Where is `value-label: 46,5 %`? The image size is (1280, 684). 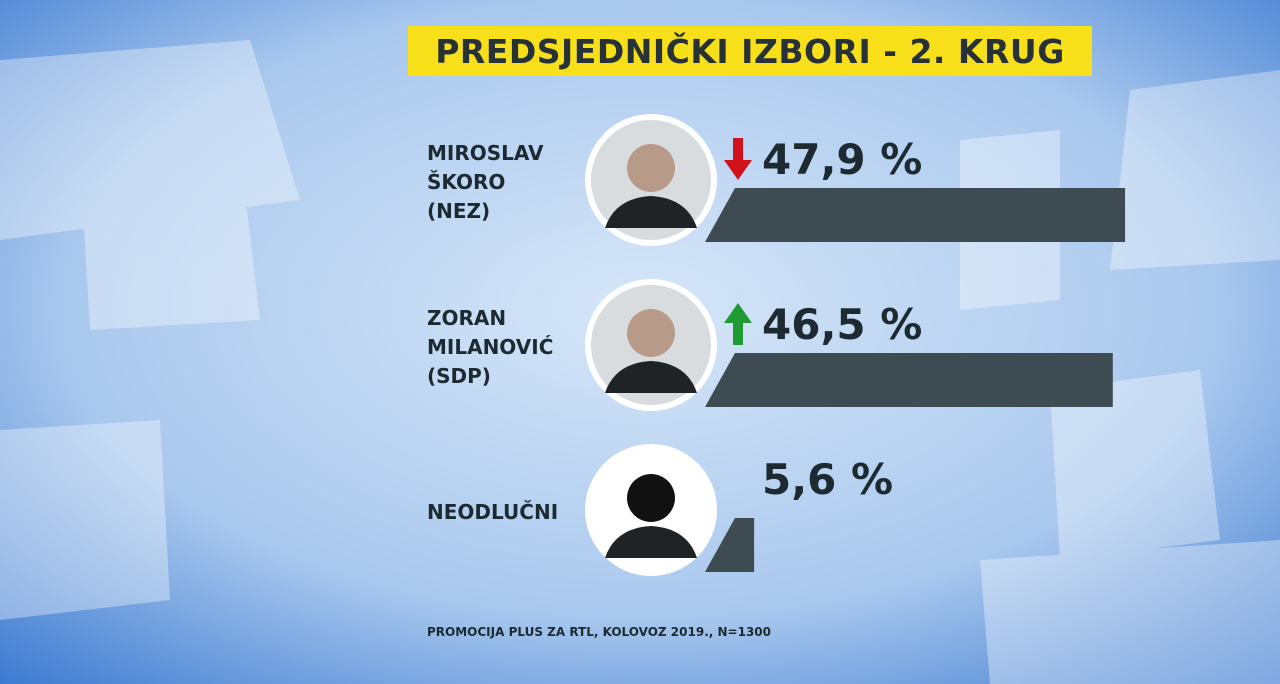
value-label: 46,5 % is located at coordinates (842, 324).